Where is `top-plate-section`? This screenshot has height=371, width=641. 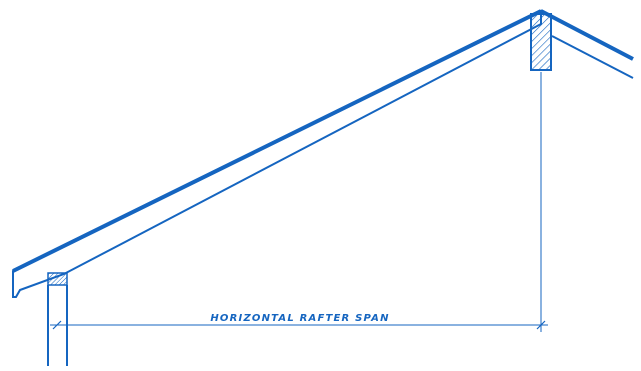
top-plate-section is located at coordinates (57, 279).